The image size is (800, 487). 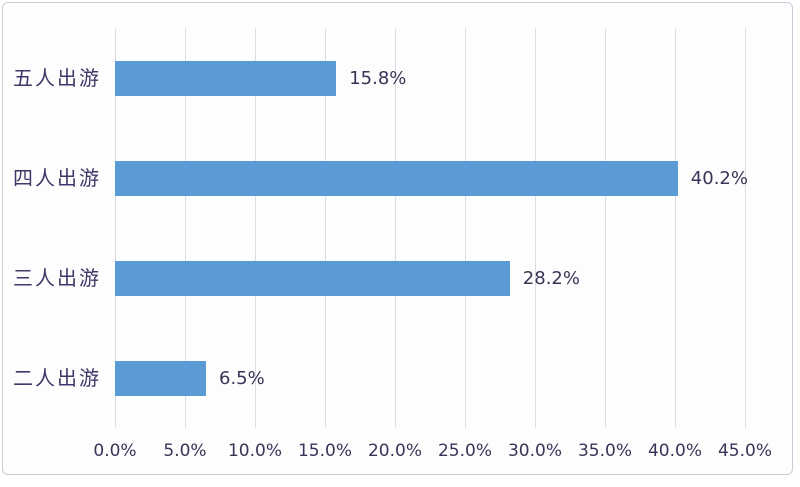 I want to click on x-tick-label: 35.0%, so click(x=605, y=451).